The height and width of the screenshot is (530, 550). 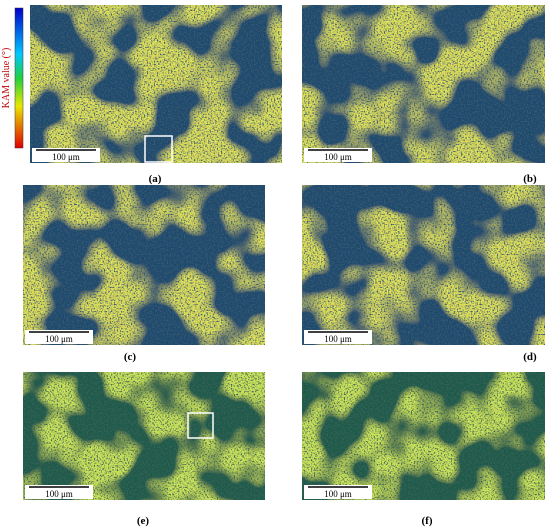 I want to click on panel: 100 μm (e), so click(x=144, y=449).